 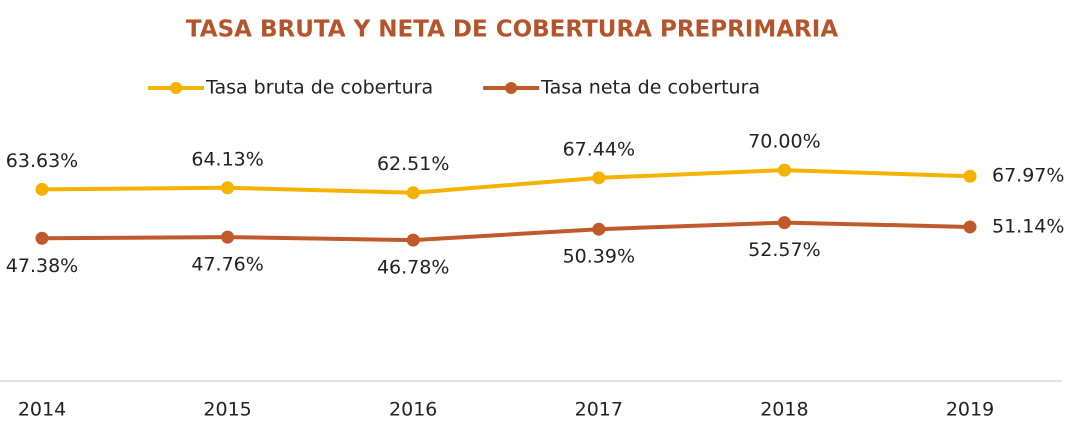 I want to click on data-label: 47.38%, so click(x=42, y=266).